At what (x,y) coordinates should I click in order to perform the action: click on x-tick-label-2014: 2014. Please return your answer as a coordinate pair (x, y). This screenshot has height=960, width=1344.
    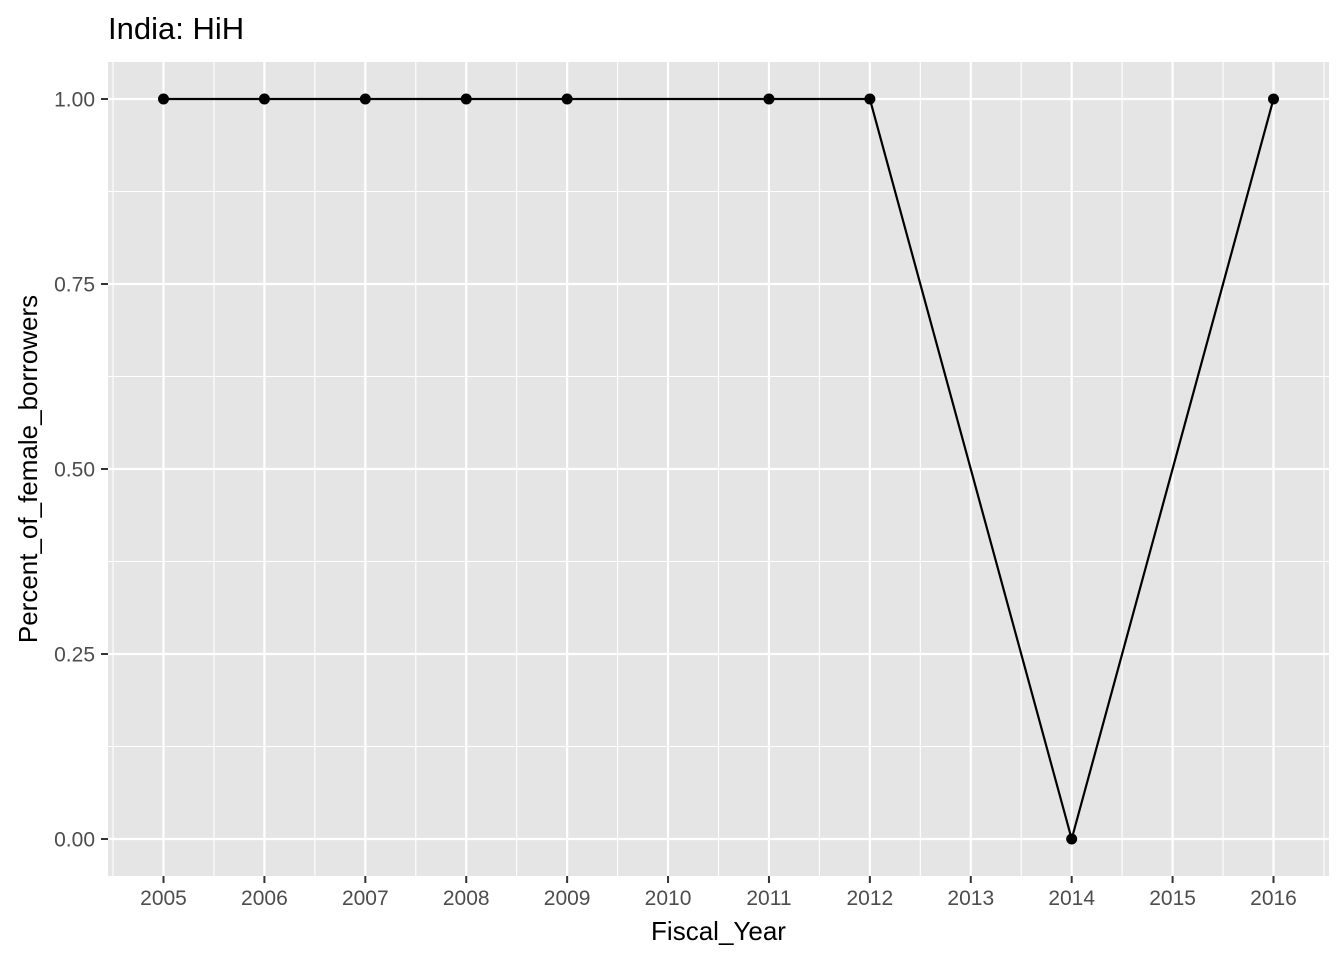
    Looking at the image, I should click on (1071, 898).